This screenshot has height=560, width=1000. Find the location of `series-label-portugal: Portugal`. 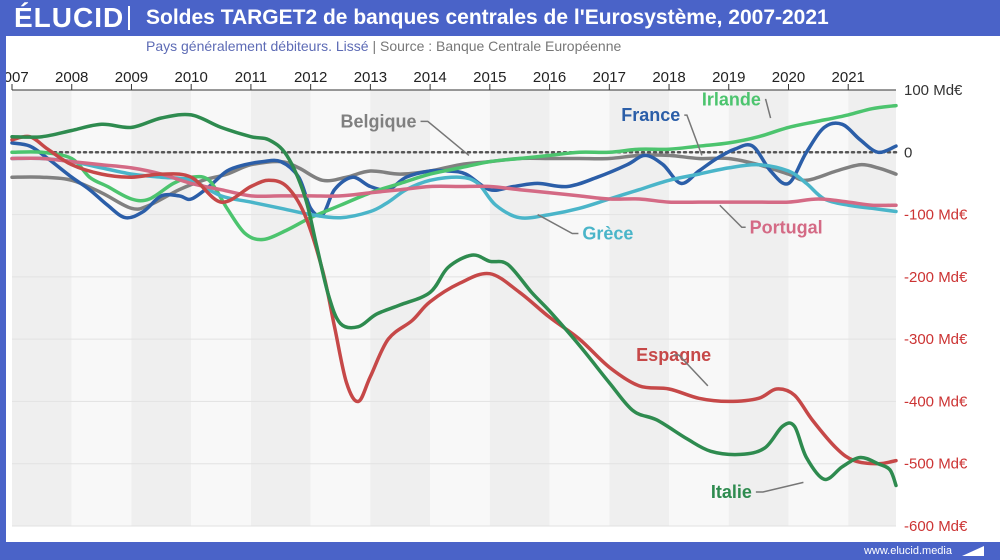

series-label-portugal: Portugal is located at coordinates (786, 227).